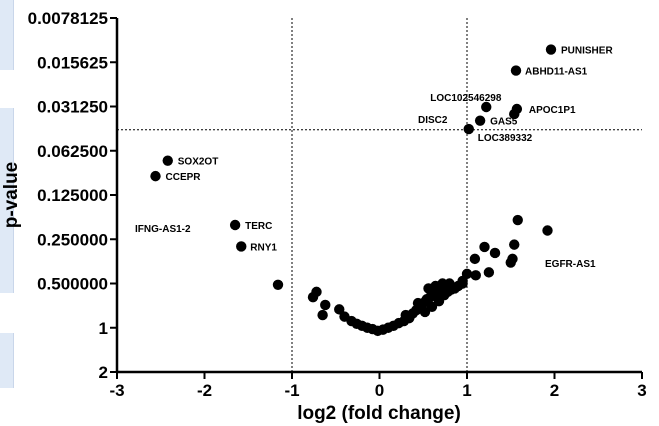 The height and width of the screenshot is (426, 659). I want to click on point-label-loc389332: LOC389332, so click(505, 138).